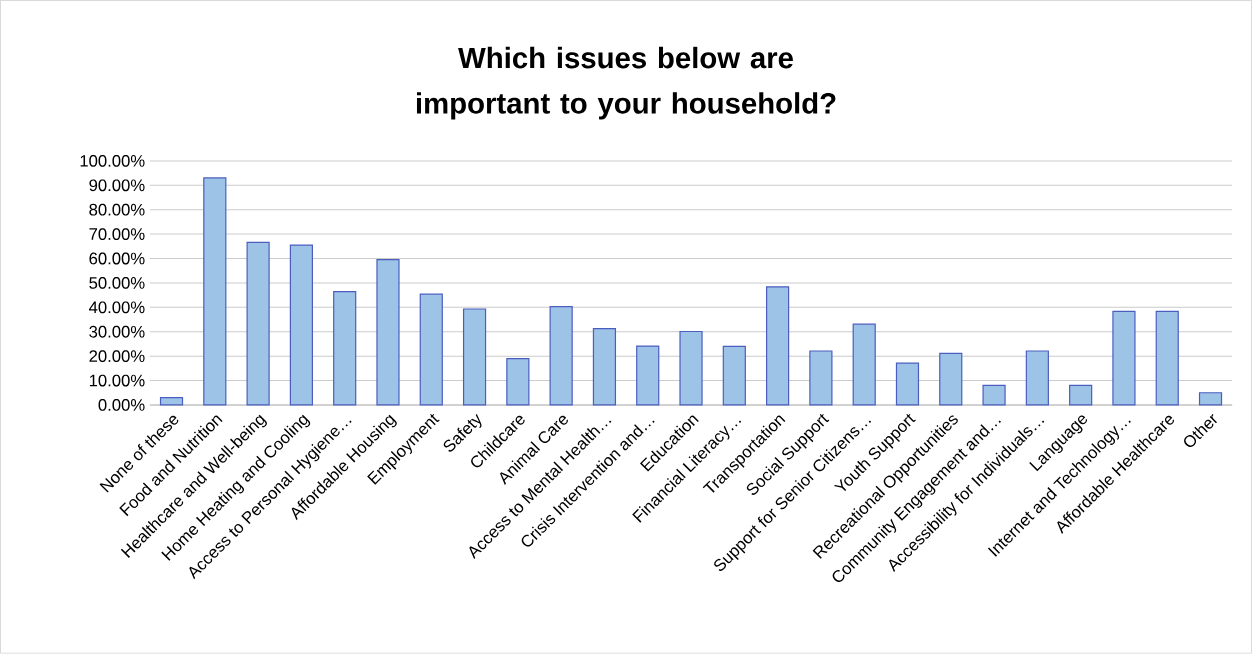  What do you see at coordinates (117, 258) in the screenshot?
I see `y-tick-label: 60.00%` at bounding box center [117, 258].